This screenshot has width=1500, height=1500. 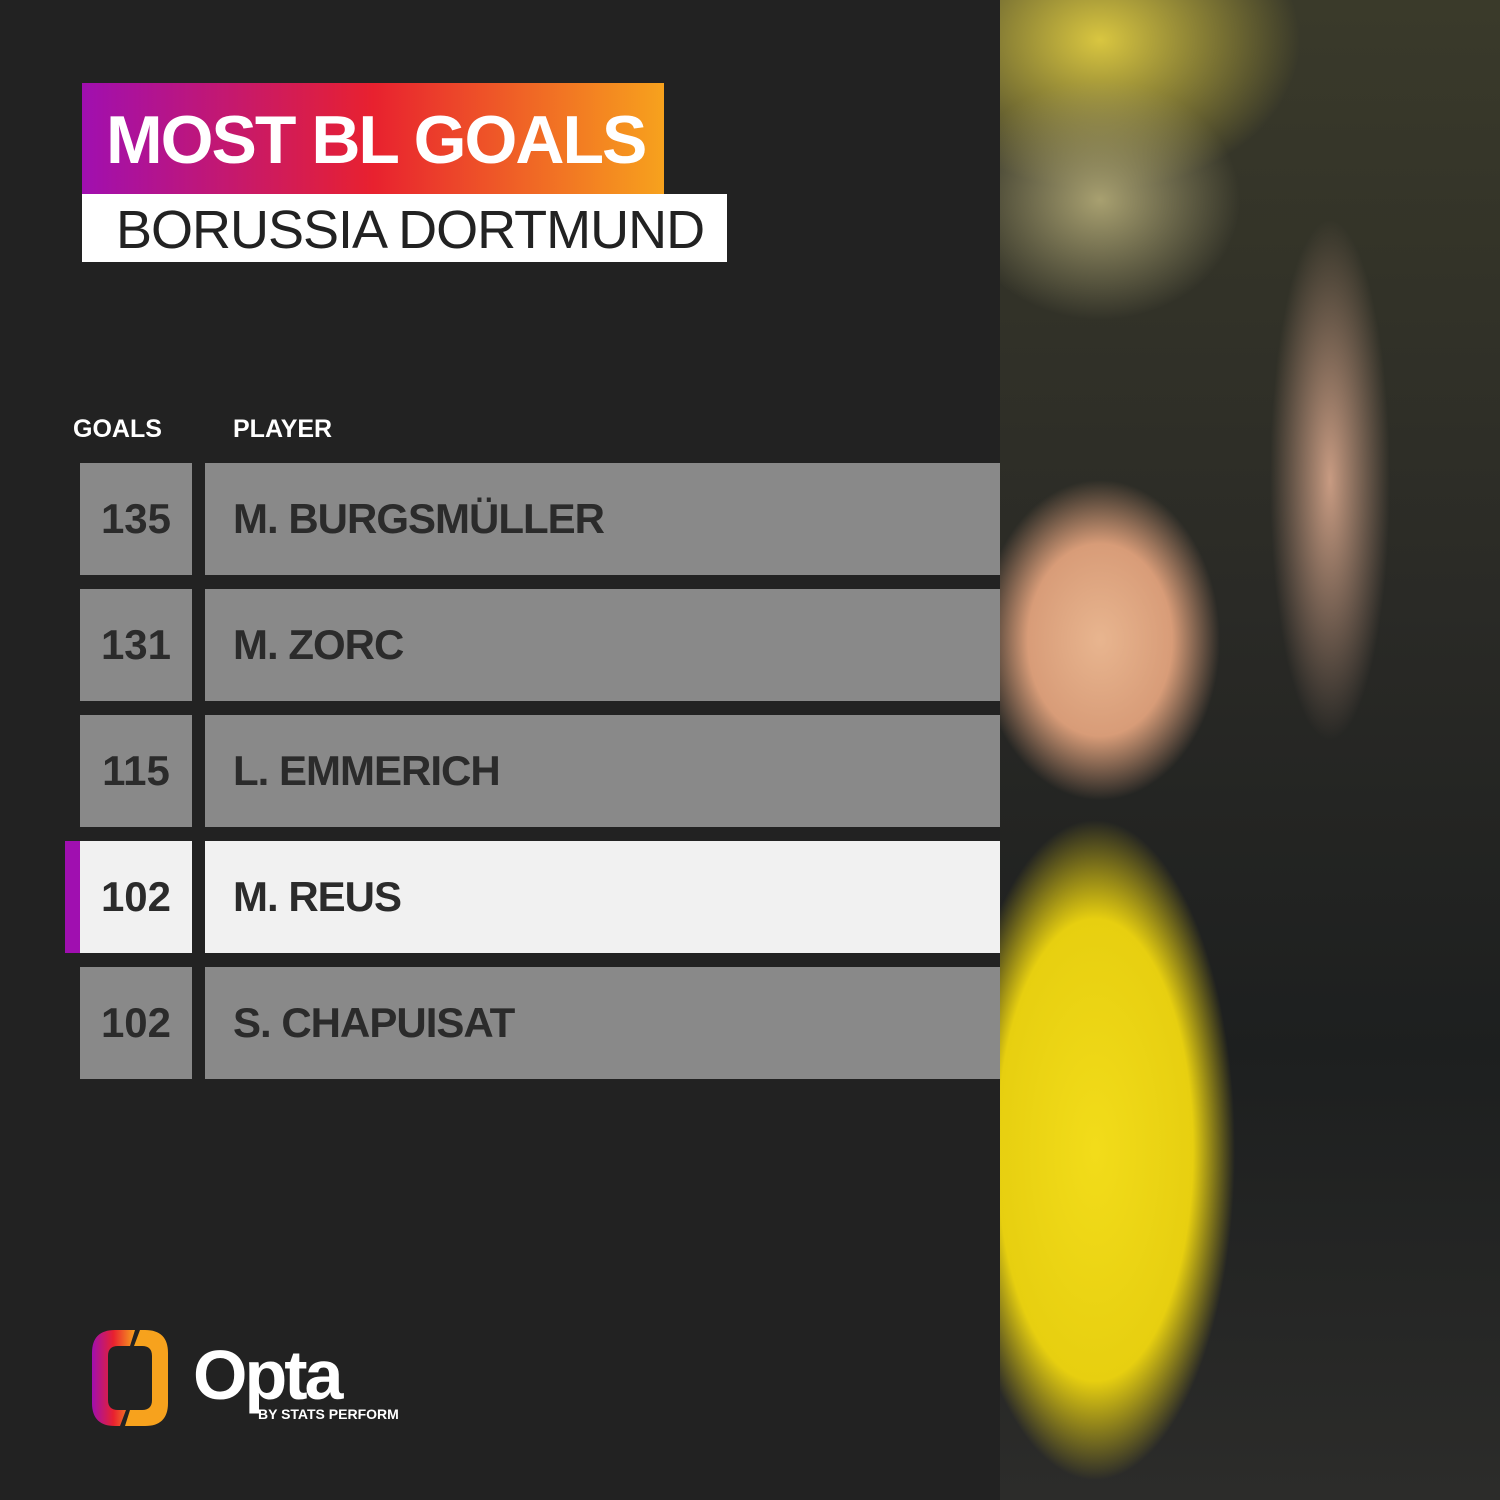 What do you see at coordinates (376, 140) in the screenshot?
I see `page-title: MOST BL GOALS` at bounding box center [376, 140].